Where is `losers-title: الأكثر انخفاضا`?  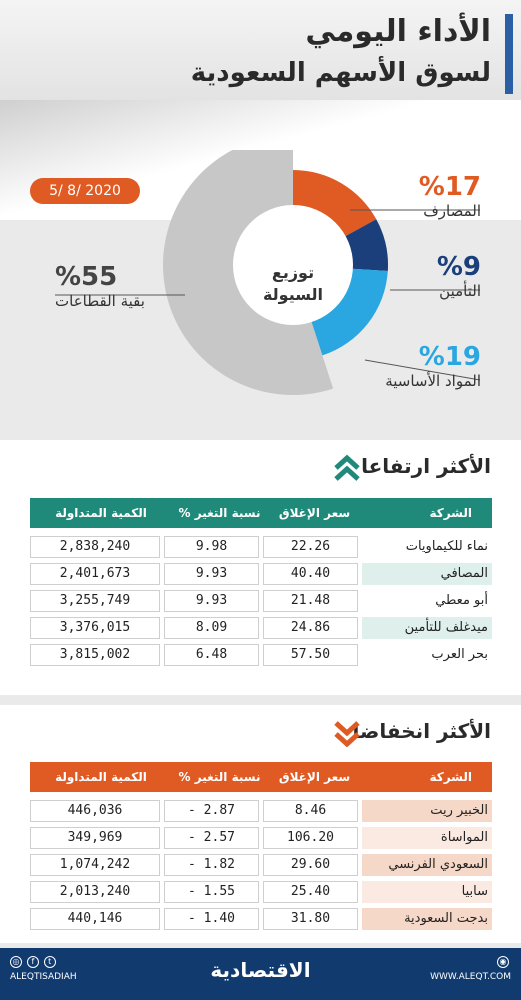
losers-title: الأكثر انخفاضا is located at coordinates (421, 731).